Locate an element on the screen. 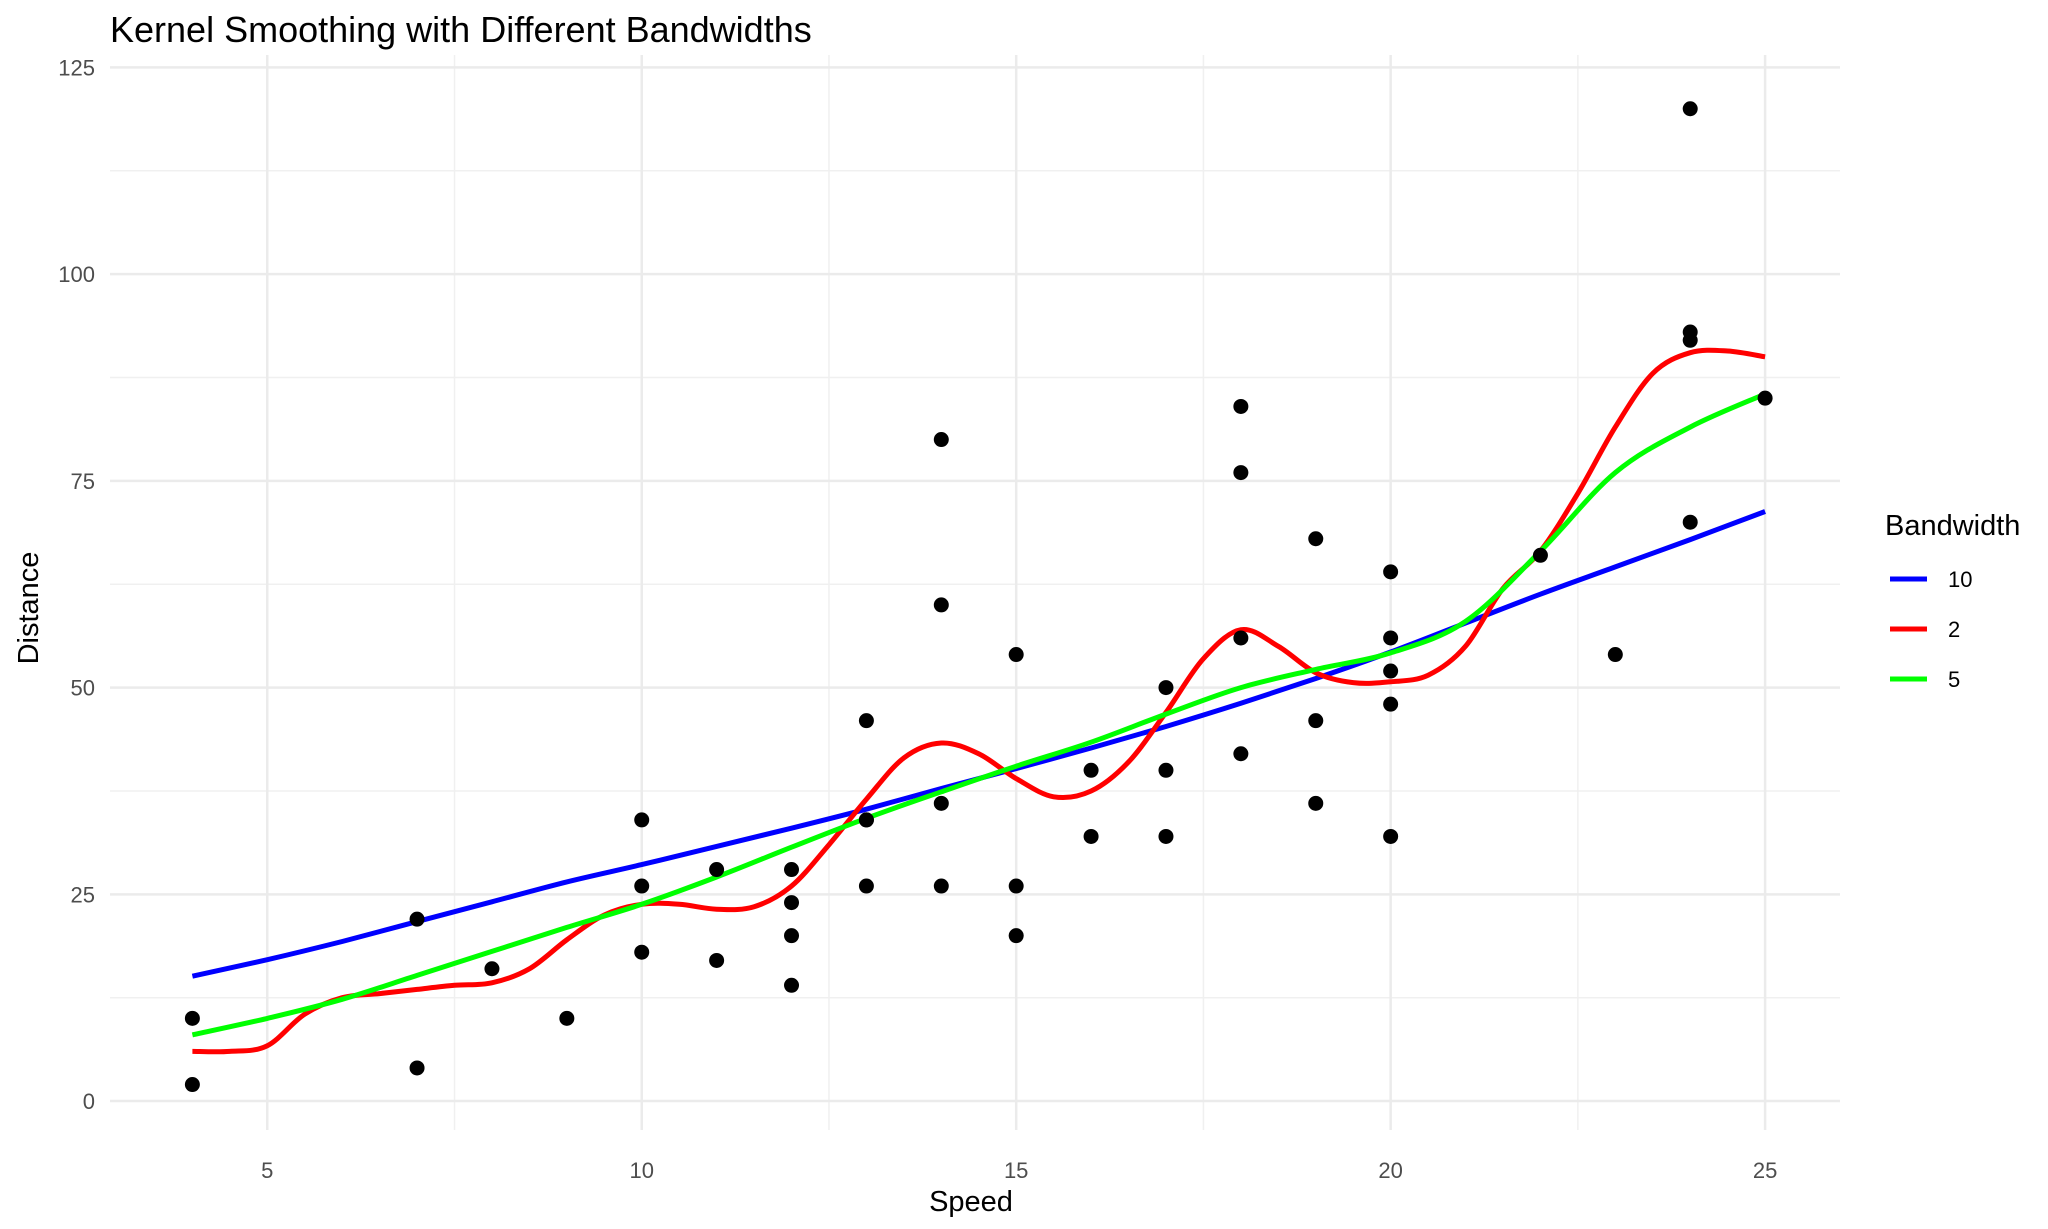  legend: Bandwidth 10 2 5 is located at coordinates (1952, 601).